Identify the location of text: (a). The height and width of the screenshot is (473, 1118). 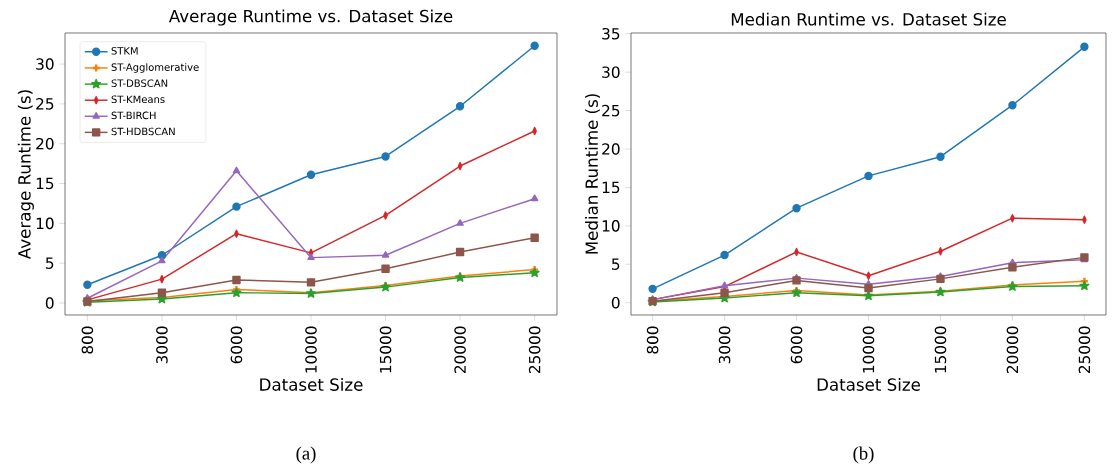
(306, 455).